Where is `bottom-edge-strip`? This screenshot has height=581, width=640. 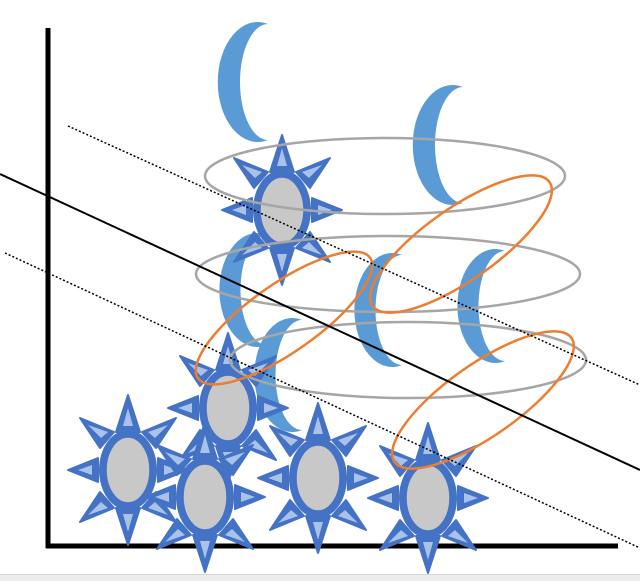 bottom-edge-strip is located at coordinates (320, 577).